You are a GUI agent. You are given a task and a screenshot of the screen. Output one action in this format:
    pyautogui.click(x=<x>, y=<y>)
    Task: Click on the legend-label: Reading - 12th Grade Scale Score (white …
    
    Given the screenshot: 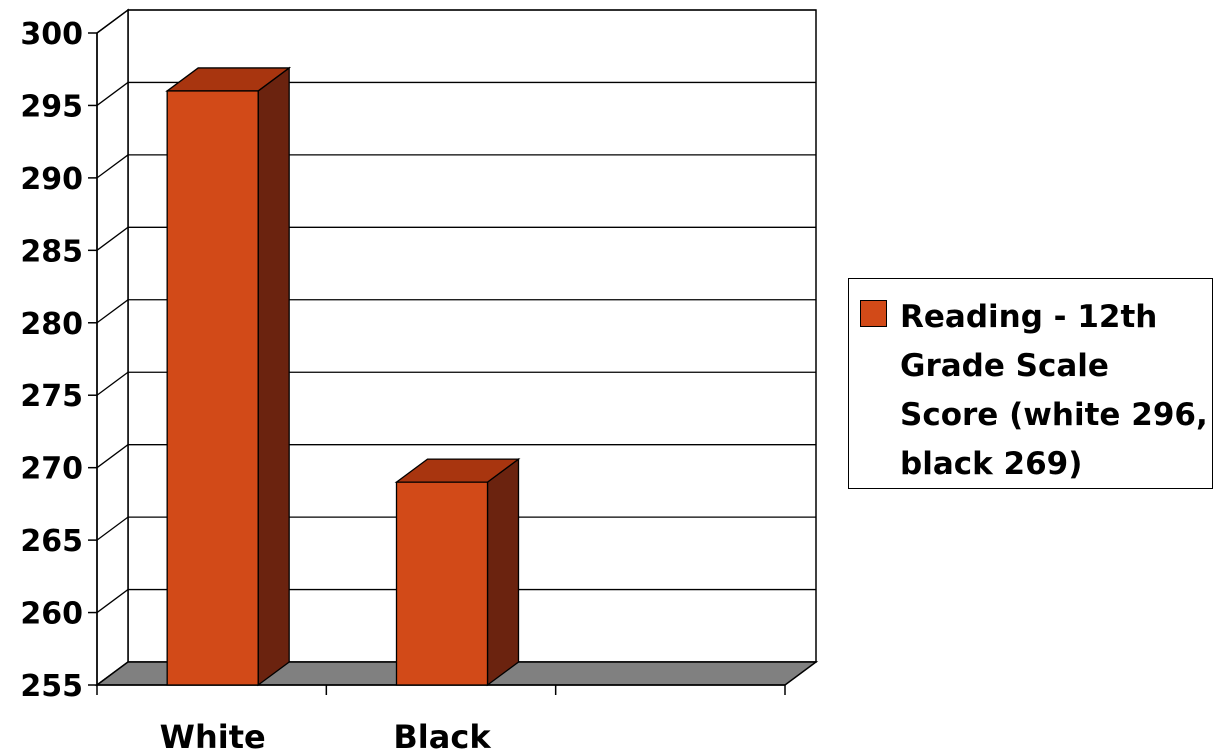 What is the action you would take?
    pyautogui.click(x=1054, y=390)
    